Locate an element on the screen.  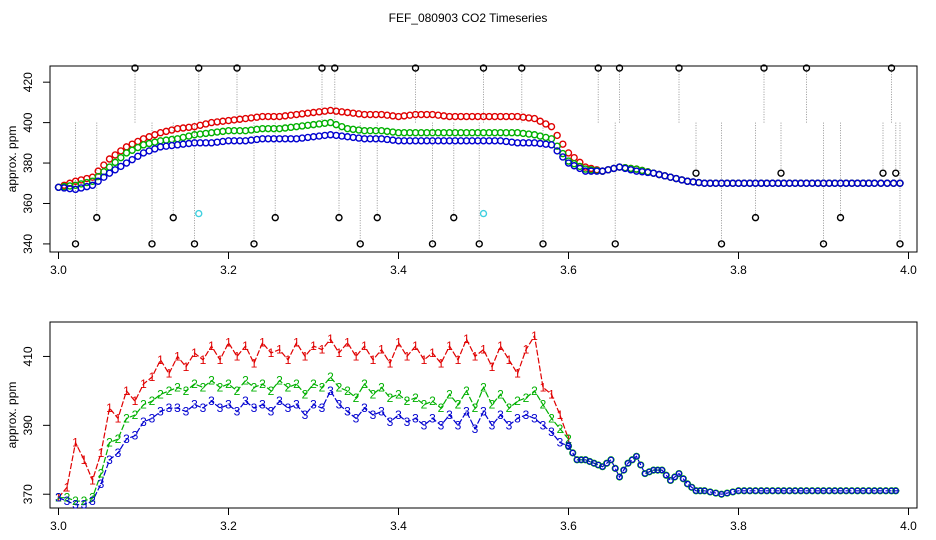
top-x-tick-label: 4.0 is located at coordinates (908, 270).